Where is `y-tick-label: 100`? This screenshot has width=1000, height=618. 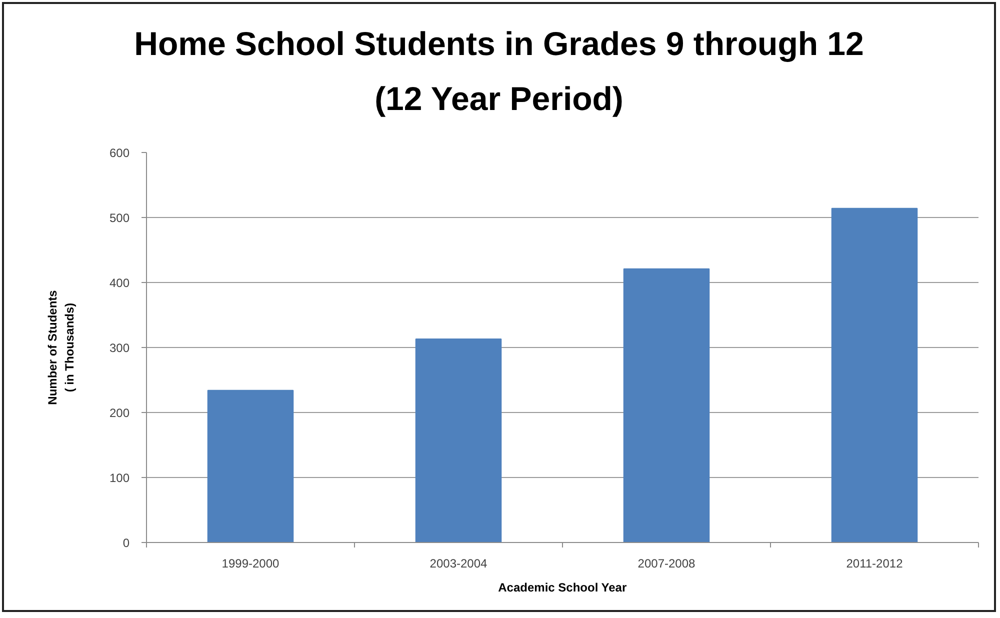
y-tick-label: 100 is located at coordinates (119, 478).